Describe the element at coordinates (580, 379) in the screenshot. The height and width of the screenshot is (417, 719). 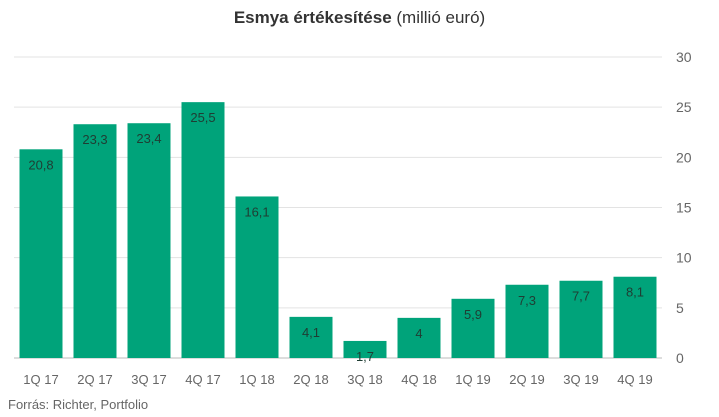
I see `x-tick-label: 3Q 19` at that location.